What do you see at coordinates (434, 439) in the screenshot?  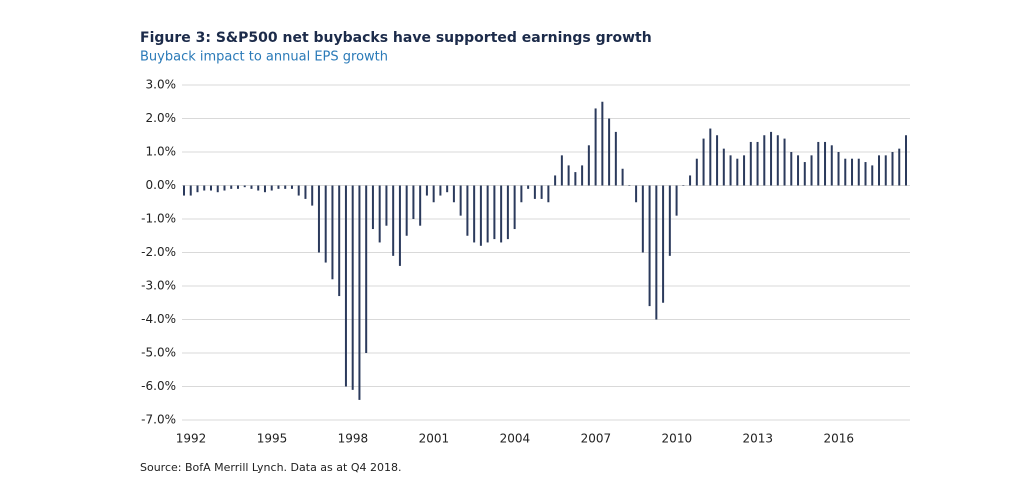 I see `x-tick-label: 2001` at bounding box center [434, 439].